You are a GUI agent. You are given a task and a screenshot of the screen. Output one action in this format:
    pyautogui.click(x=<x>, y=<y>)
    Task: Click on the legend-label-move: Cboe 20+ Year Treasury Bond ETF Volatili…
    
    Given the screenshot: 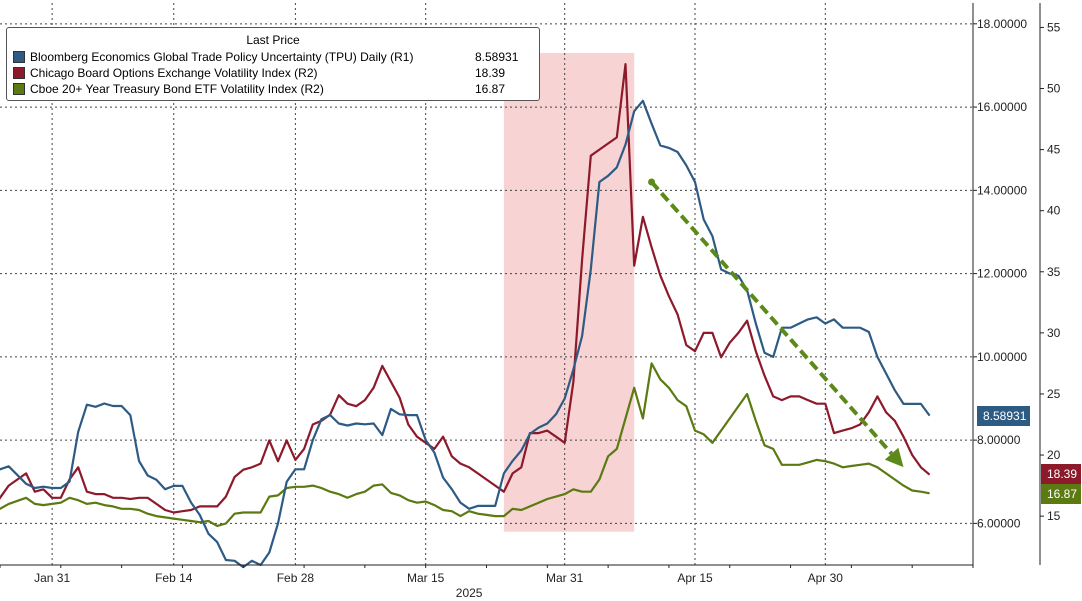 What is the action you would take?
    pyautogui.click(x=177, y=89)
    